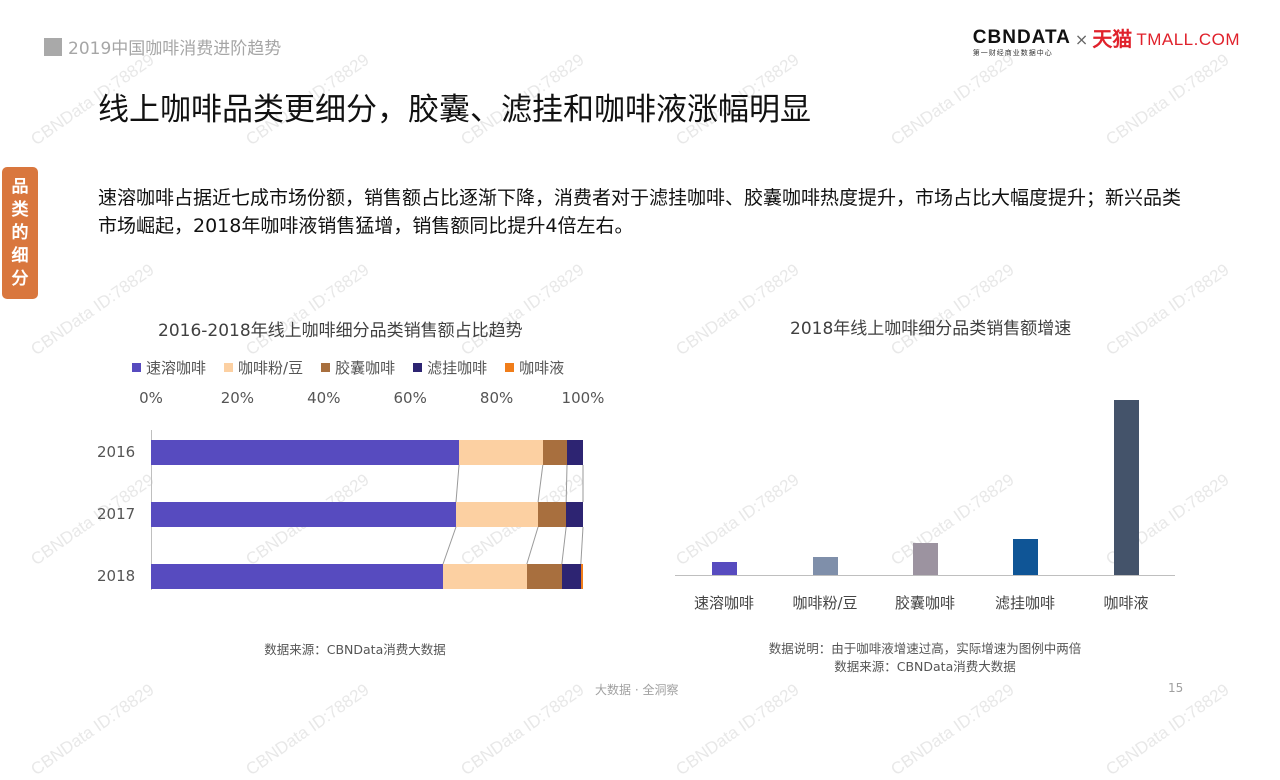 This screenshot has height=780, width=1280. What do you see at coordinates (20, 233) in the screenshot?
I see `side-category-tab: 品 类 的 细 分` at bounding box center [20, 233].